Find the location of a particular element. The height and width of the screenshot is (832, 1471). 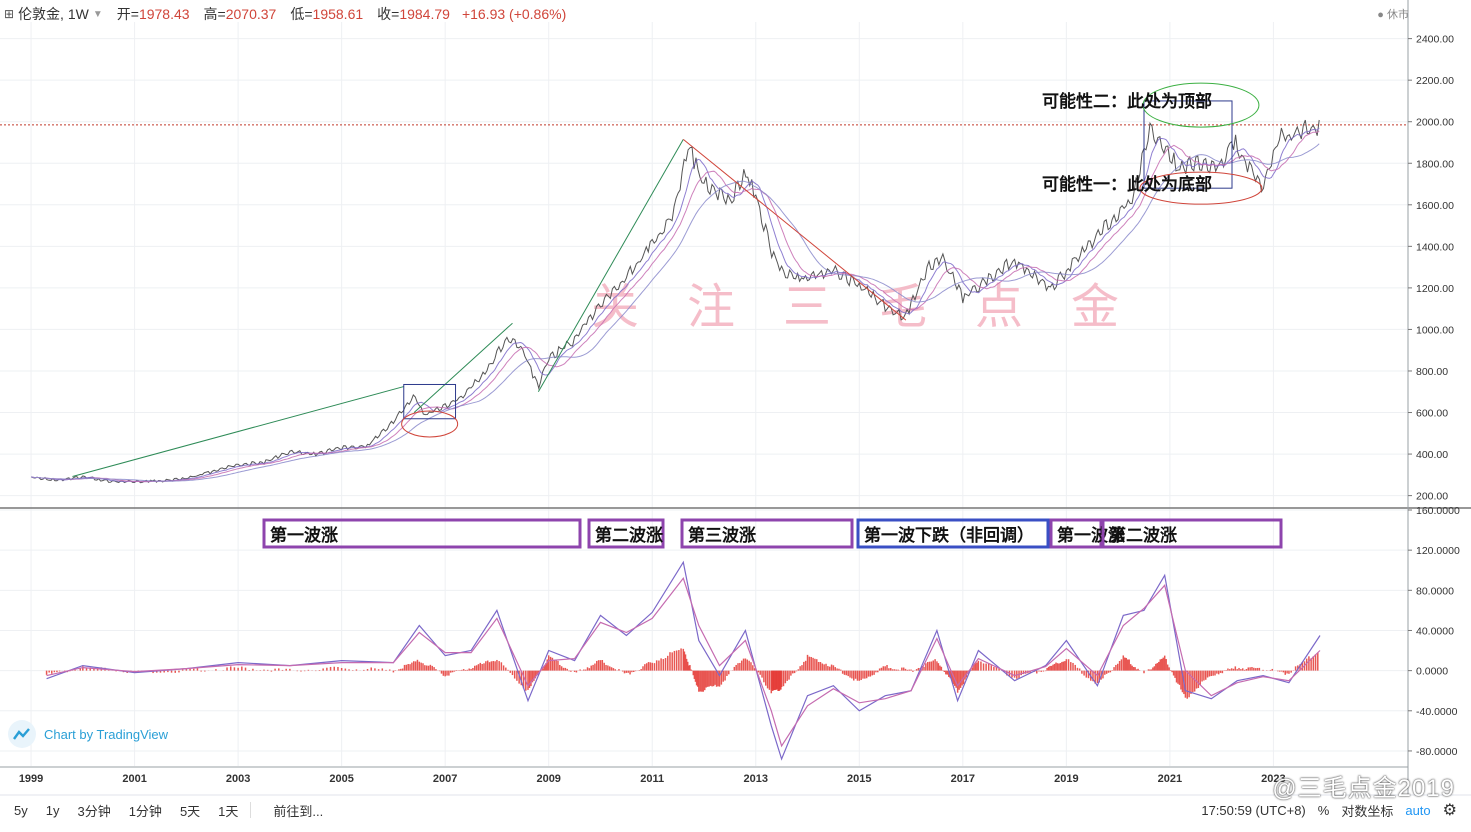

macd-tick-label: 120.0000 is located at coordinates (1438, 551).